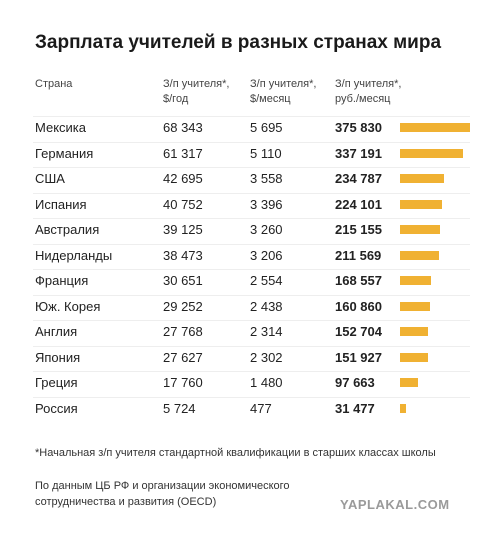 The width and height of the screenshot is (500, 533). Describe the element at coordinates (183, 229) in the screenshot. I see `usd-year: 39 125` at that location.